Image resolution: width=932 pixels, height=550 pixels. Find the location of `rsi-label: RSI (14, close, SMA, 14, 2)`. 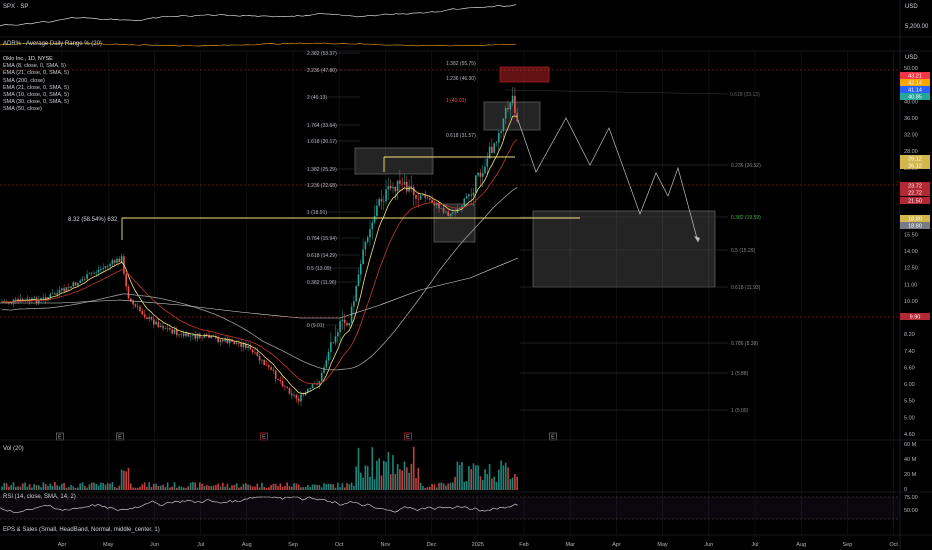

rsi-label: RSI (14, close, SMA, 14, 2) is located at coordinates (39, 497).